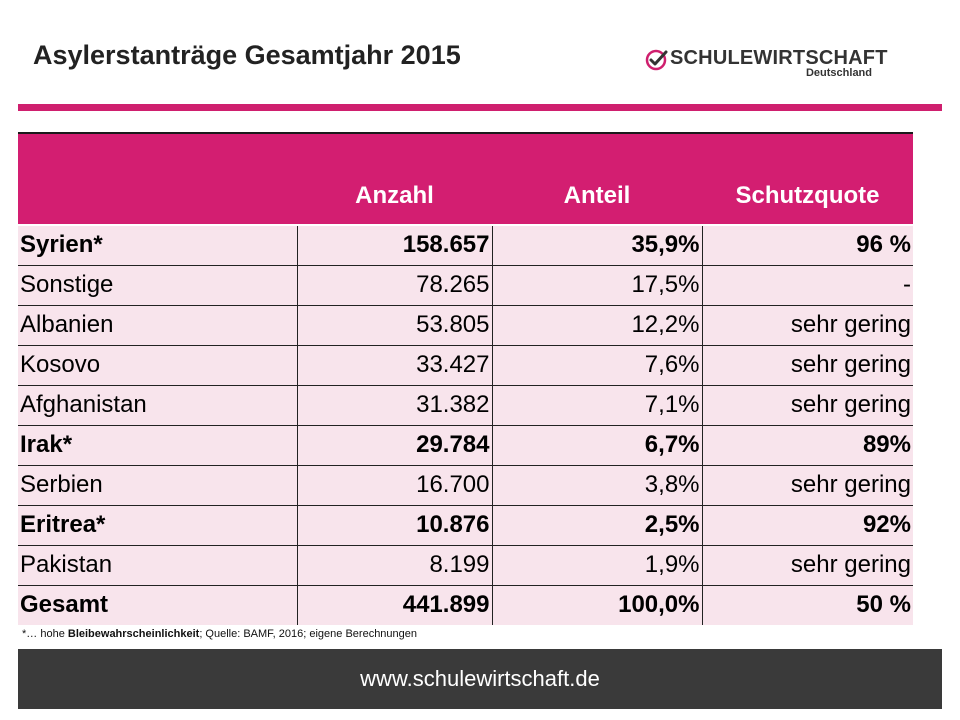 The width and height of the screenshot is (960, 720). I want to click on table-row: Eritrea* 10.876 2,5% 92%, so click(465, 524).